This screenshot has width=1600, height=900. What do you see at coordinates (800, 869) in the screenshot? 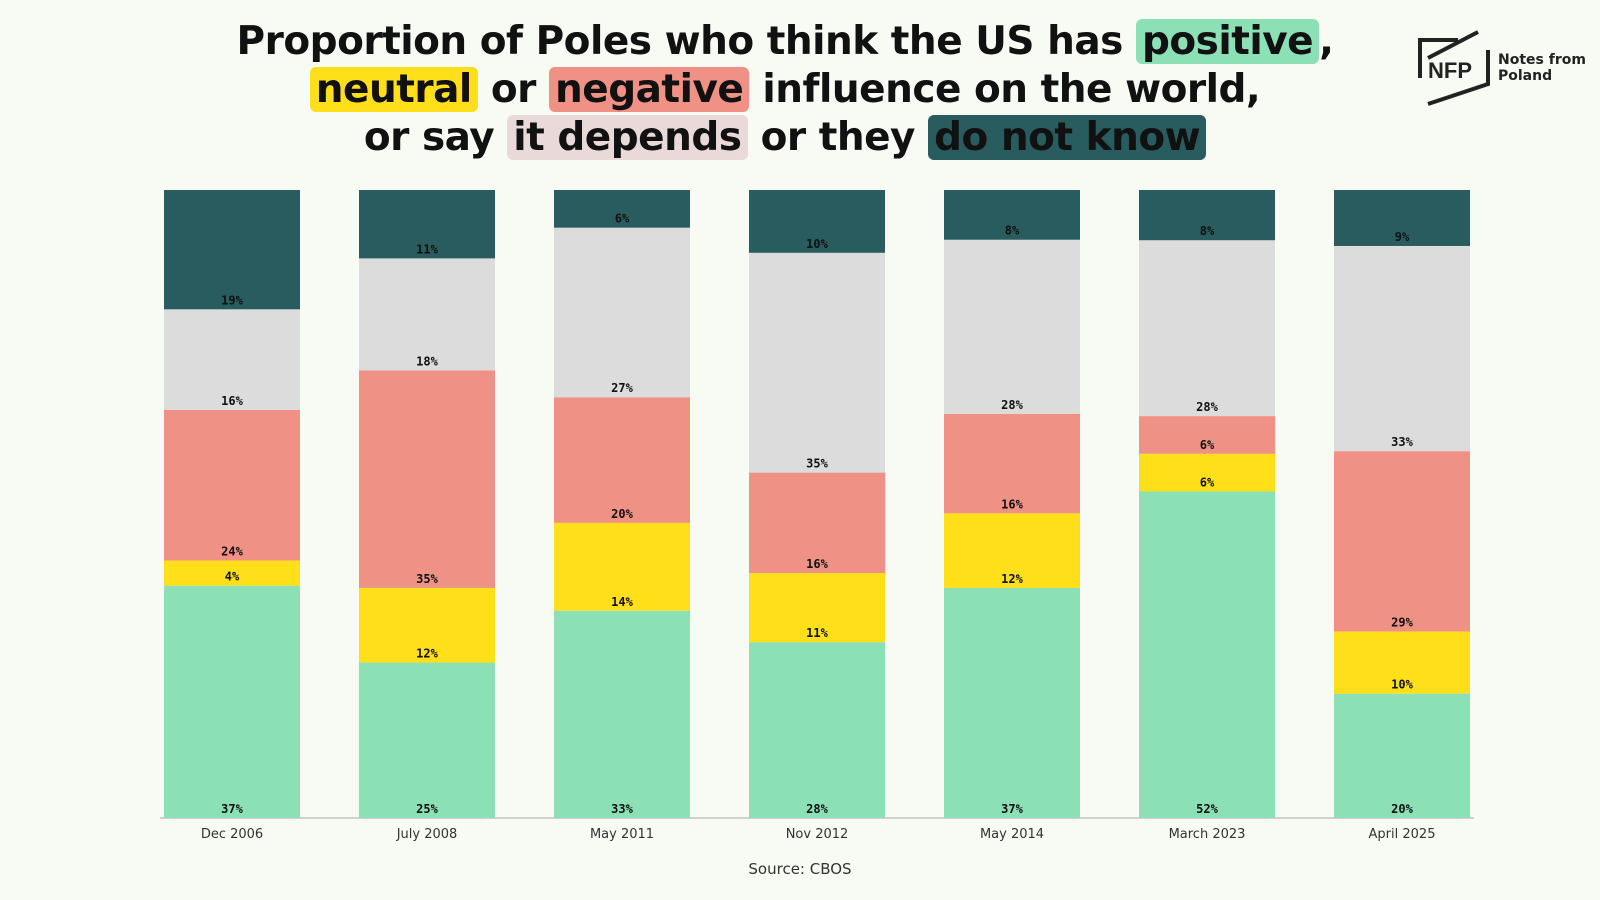
I see `source-note: Source: CBOS` at bounding box center [800, 869].